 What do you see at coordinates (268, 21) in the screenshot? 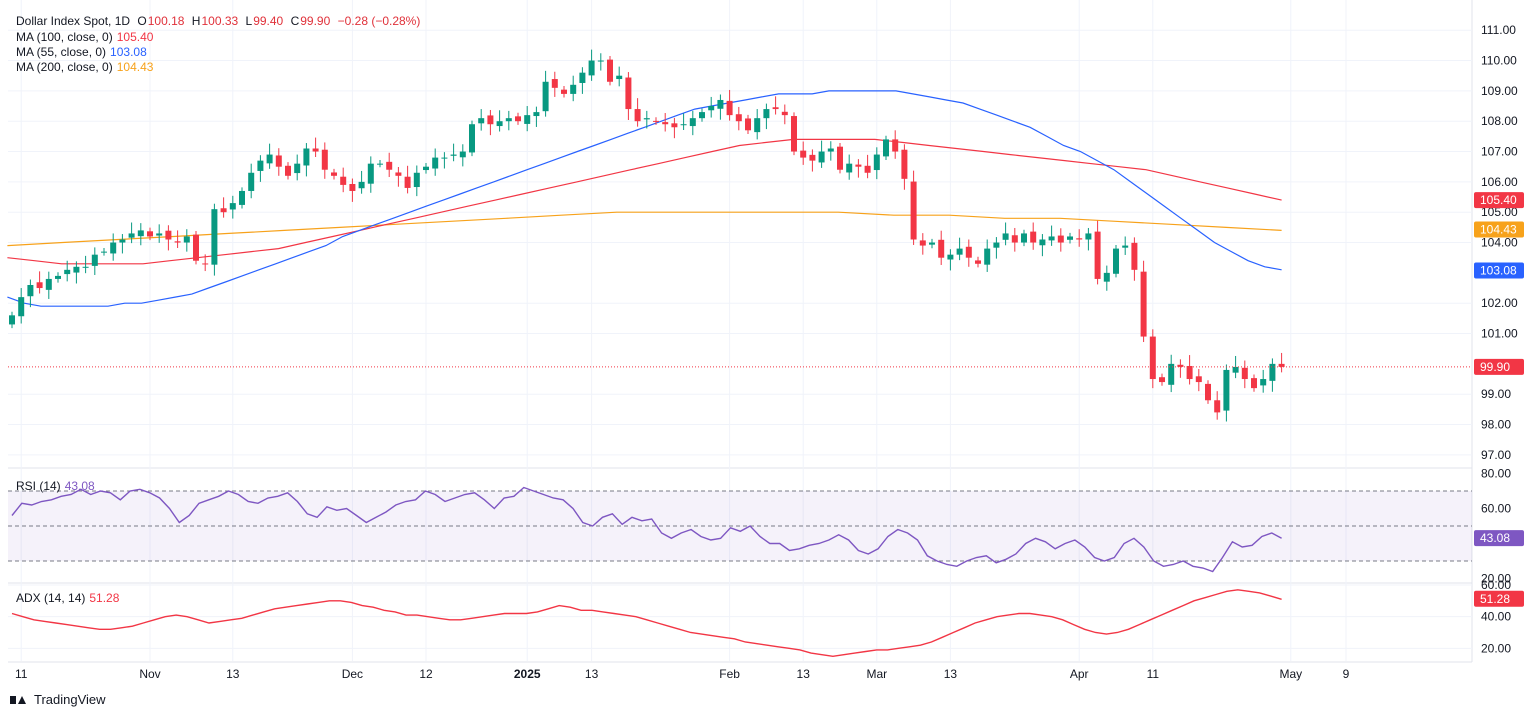
I see `low-value: 99.40` at bounding box center [268, 21].